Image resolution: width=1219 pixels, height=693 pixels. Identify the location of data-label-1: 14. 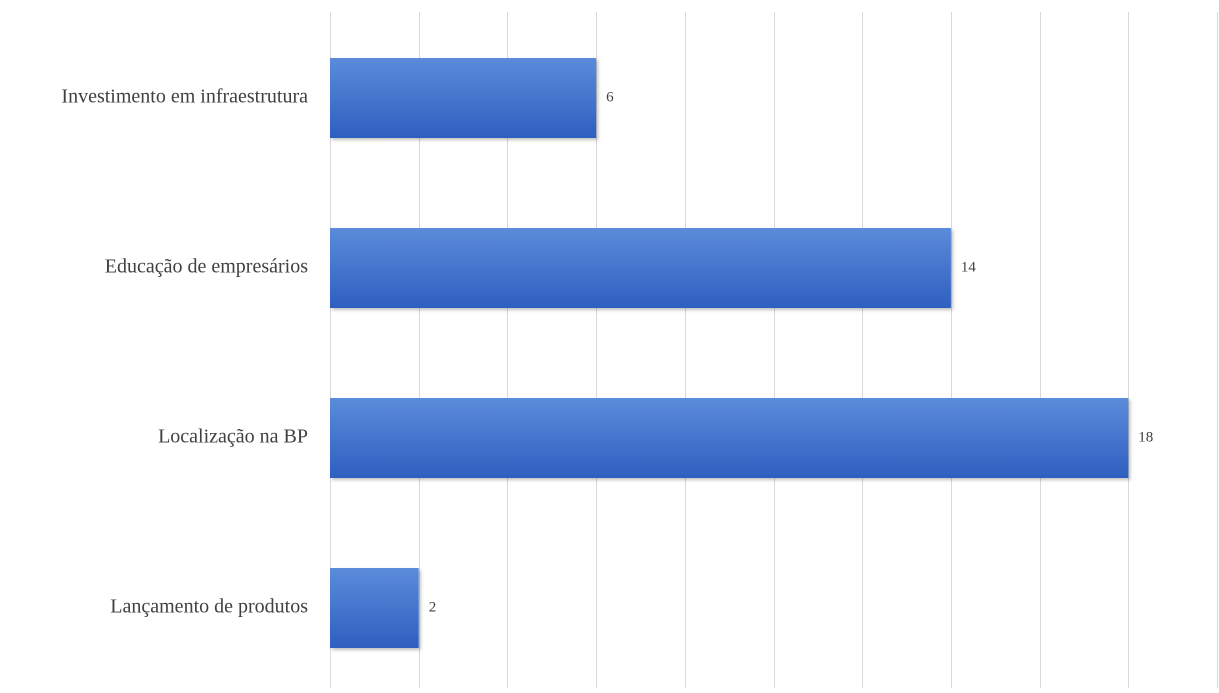
(969, 267).